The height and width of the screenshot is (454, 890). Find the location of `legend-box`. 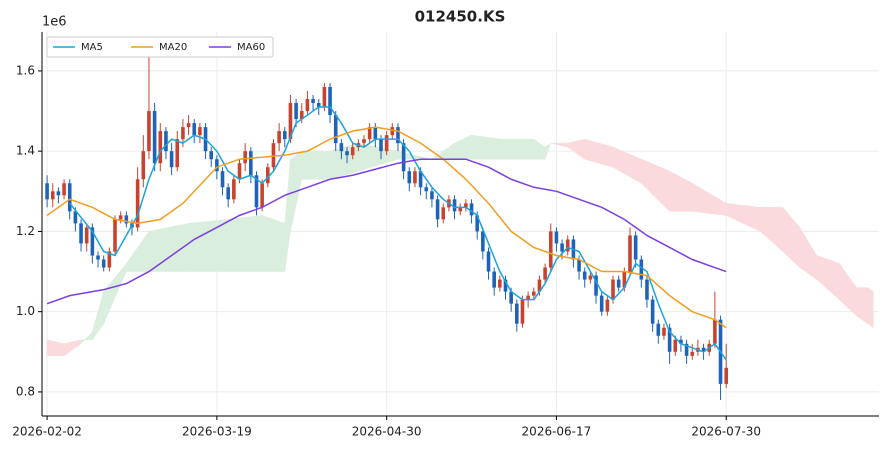

legend-box is located at coordinates (160, 47).